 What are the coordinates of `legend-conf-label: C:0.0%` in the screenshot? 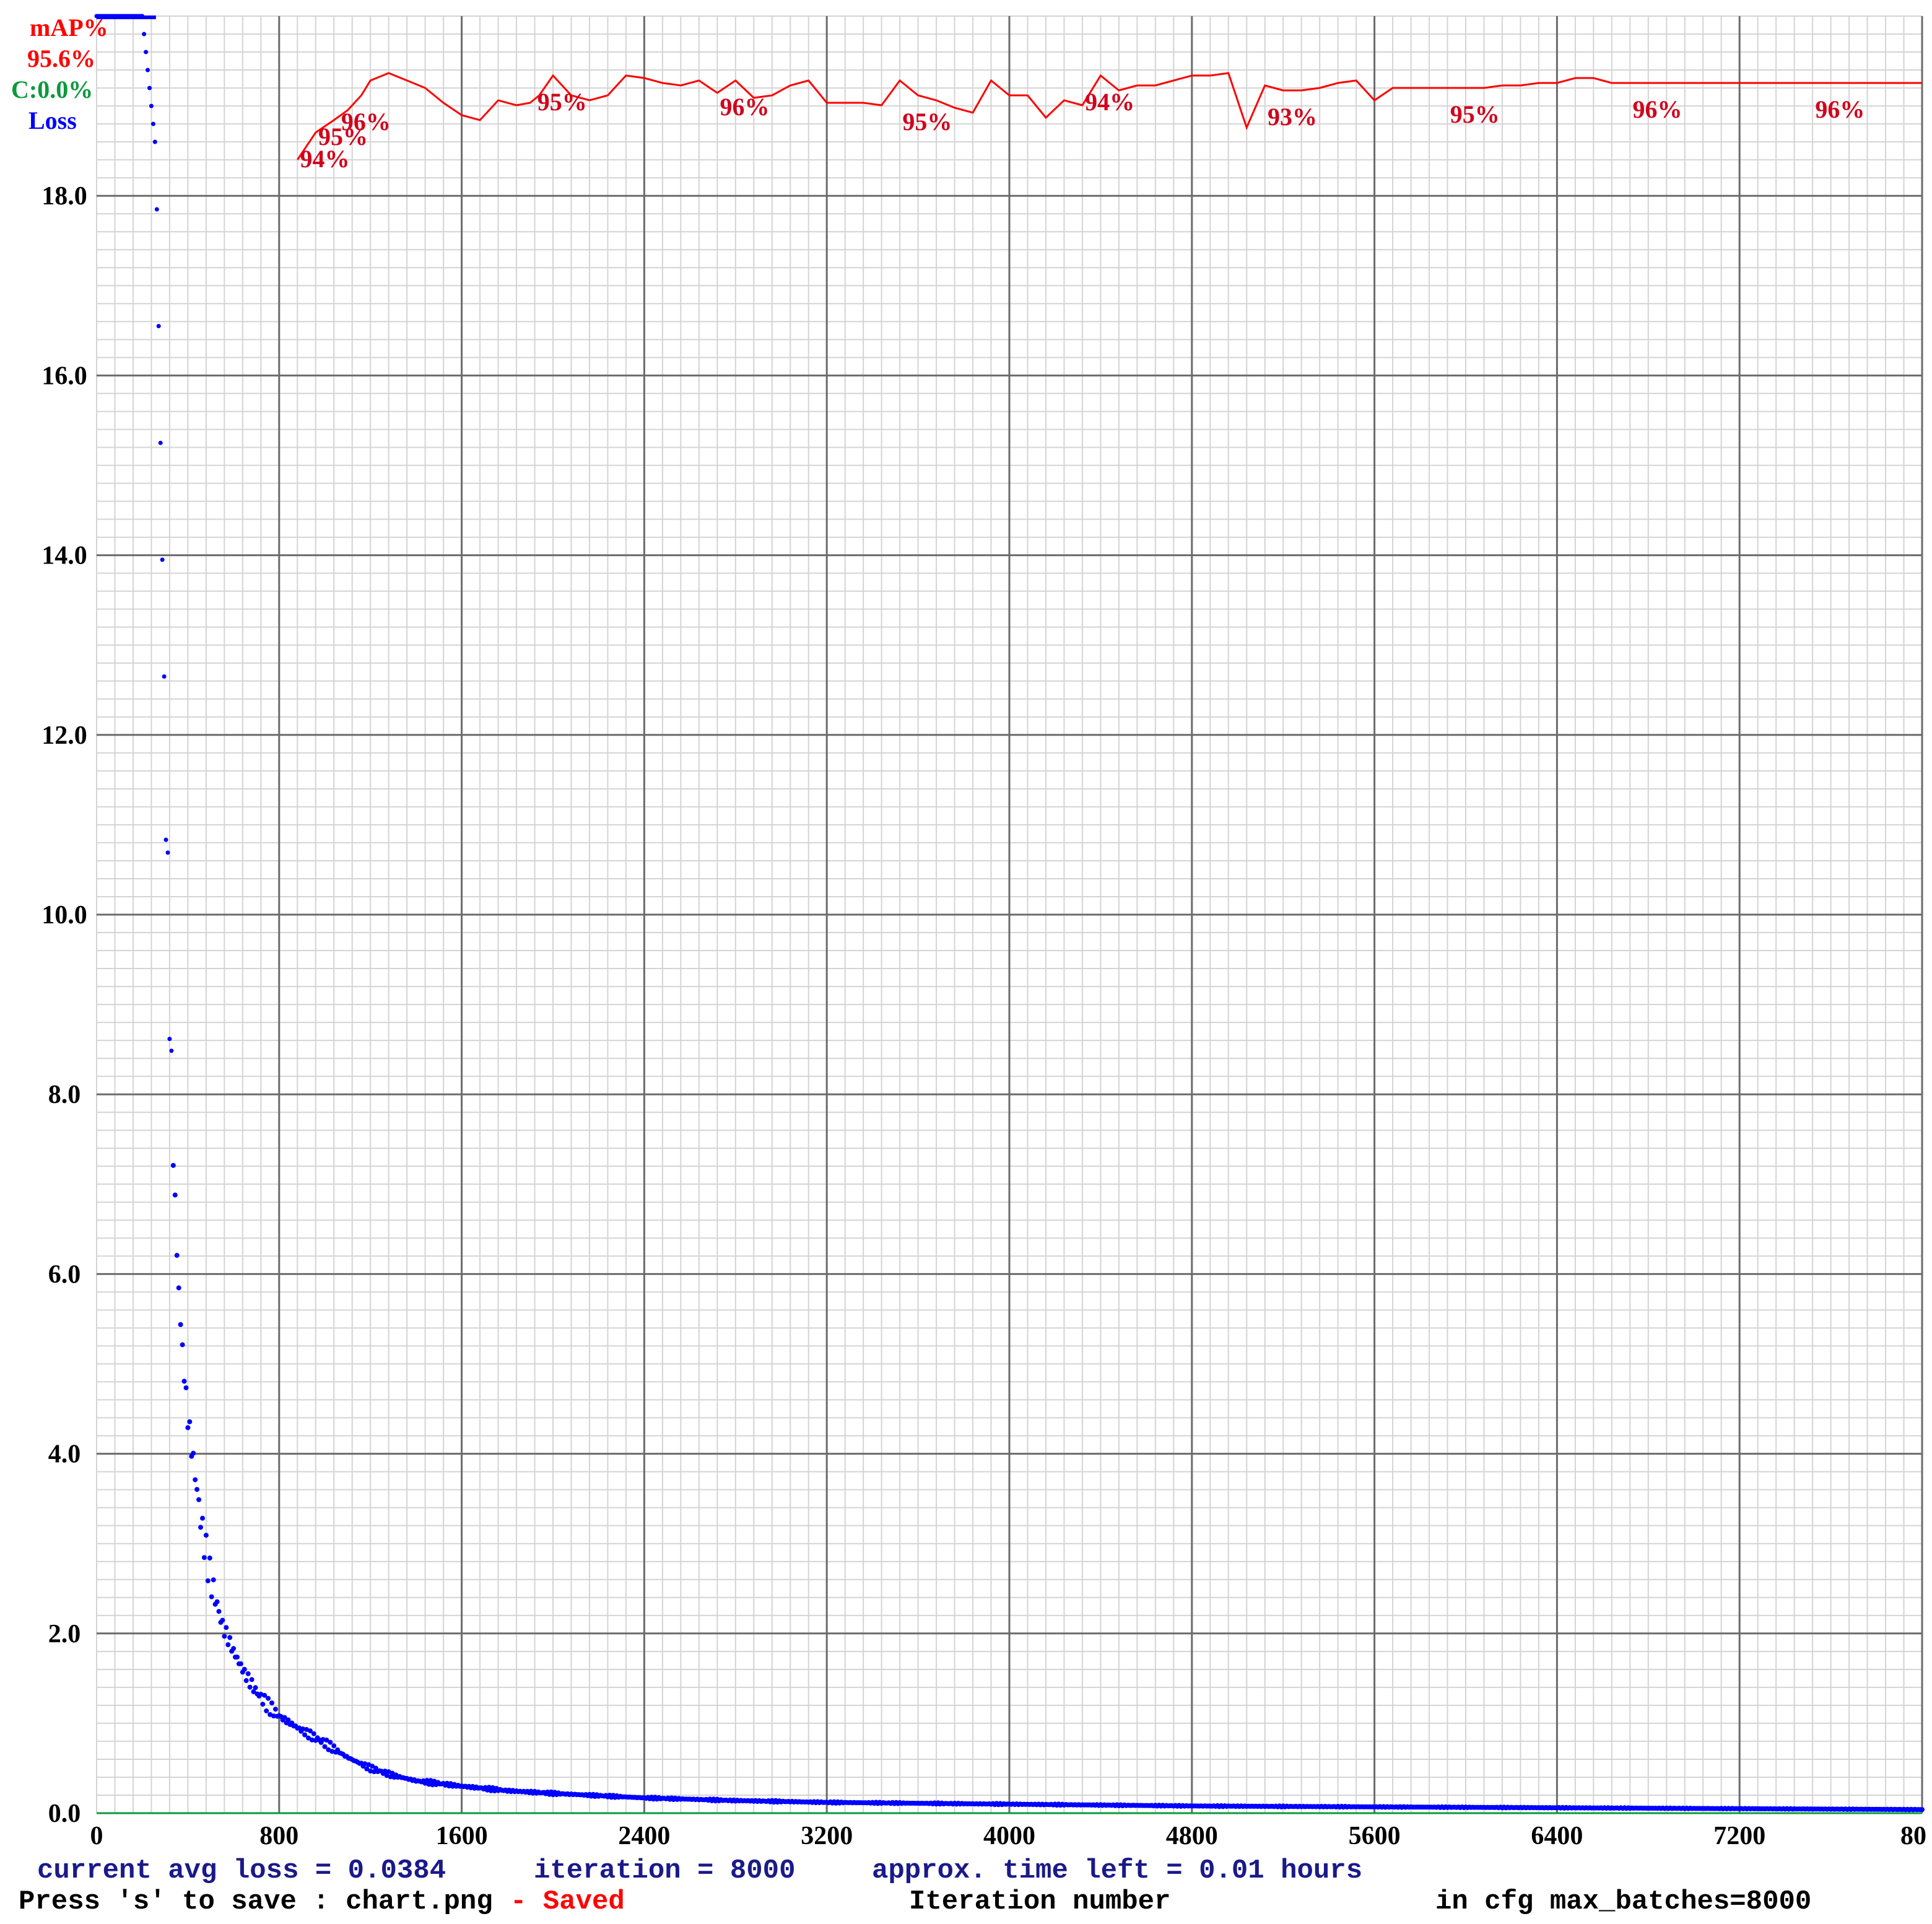 It's located at (52, 89).